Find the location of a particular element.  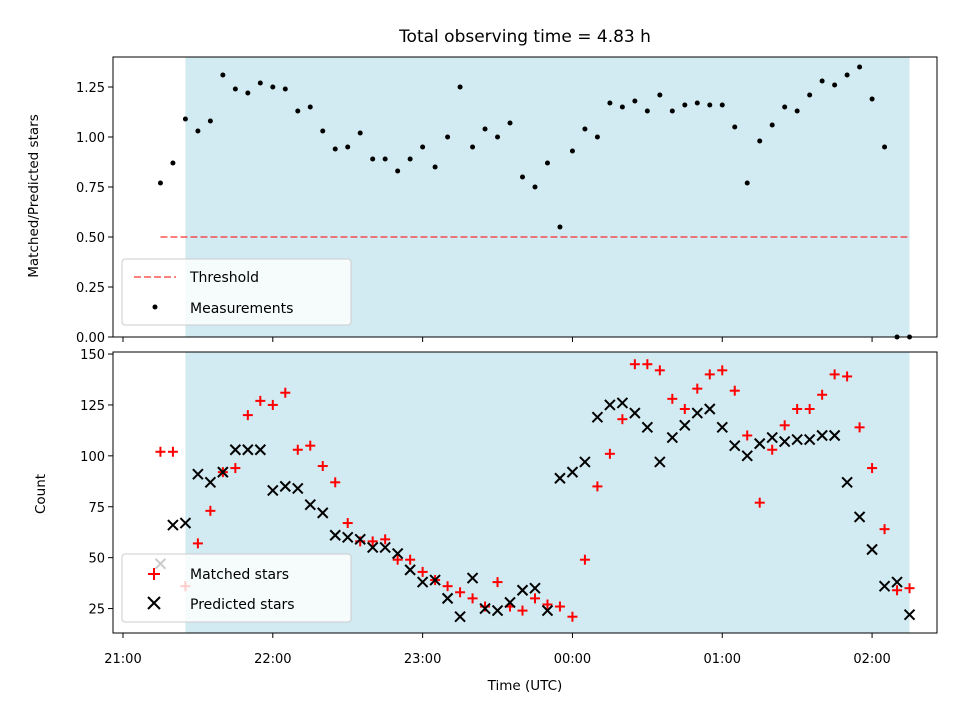

bottom-y-tick-label: 125 is located at coordinates (92, 406).